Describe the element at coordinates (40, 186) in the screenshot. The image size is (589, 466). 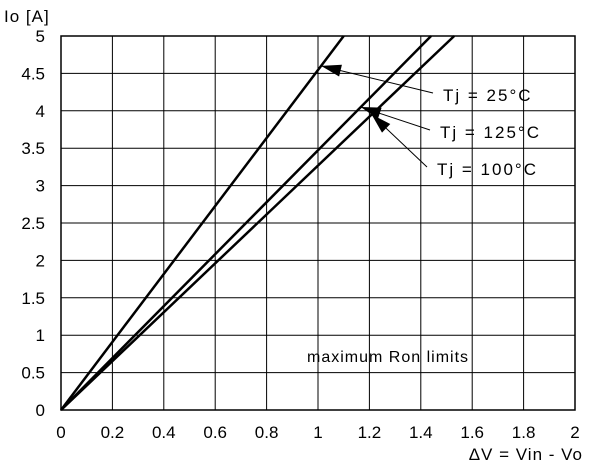
I see `y-tick-label: 3` at that location.